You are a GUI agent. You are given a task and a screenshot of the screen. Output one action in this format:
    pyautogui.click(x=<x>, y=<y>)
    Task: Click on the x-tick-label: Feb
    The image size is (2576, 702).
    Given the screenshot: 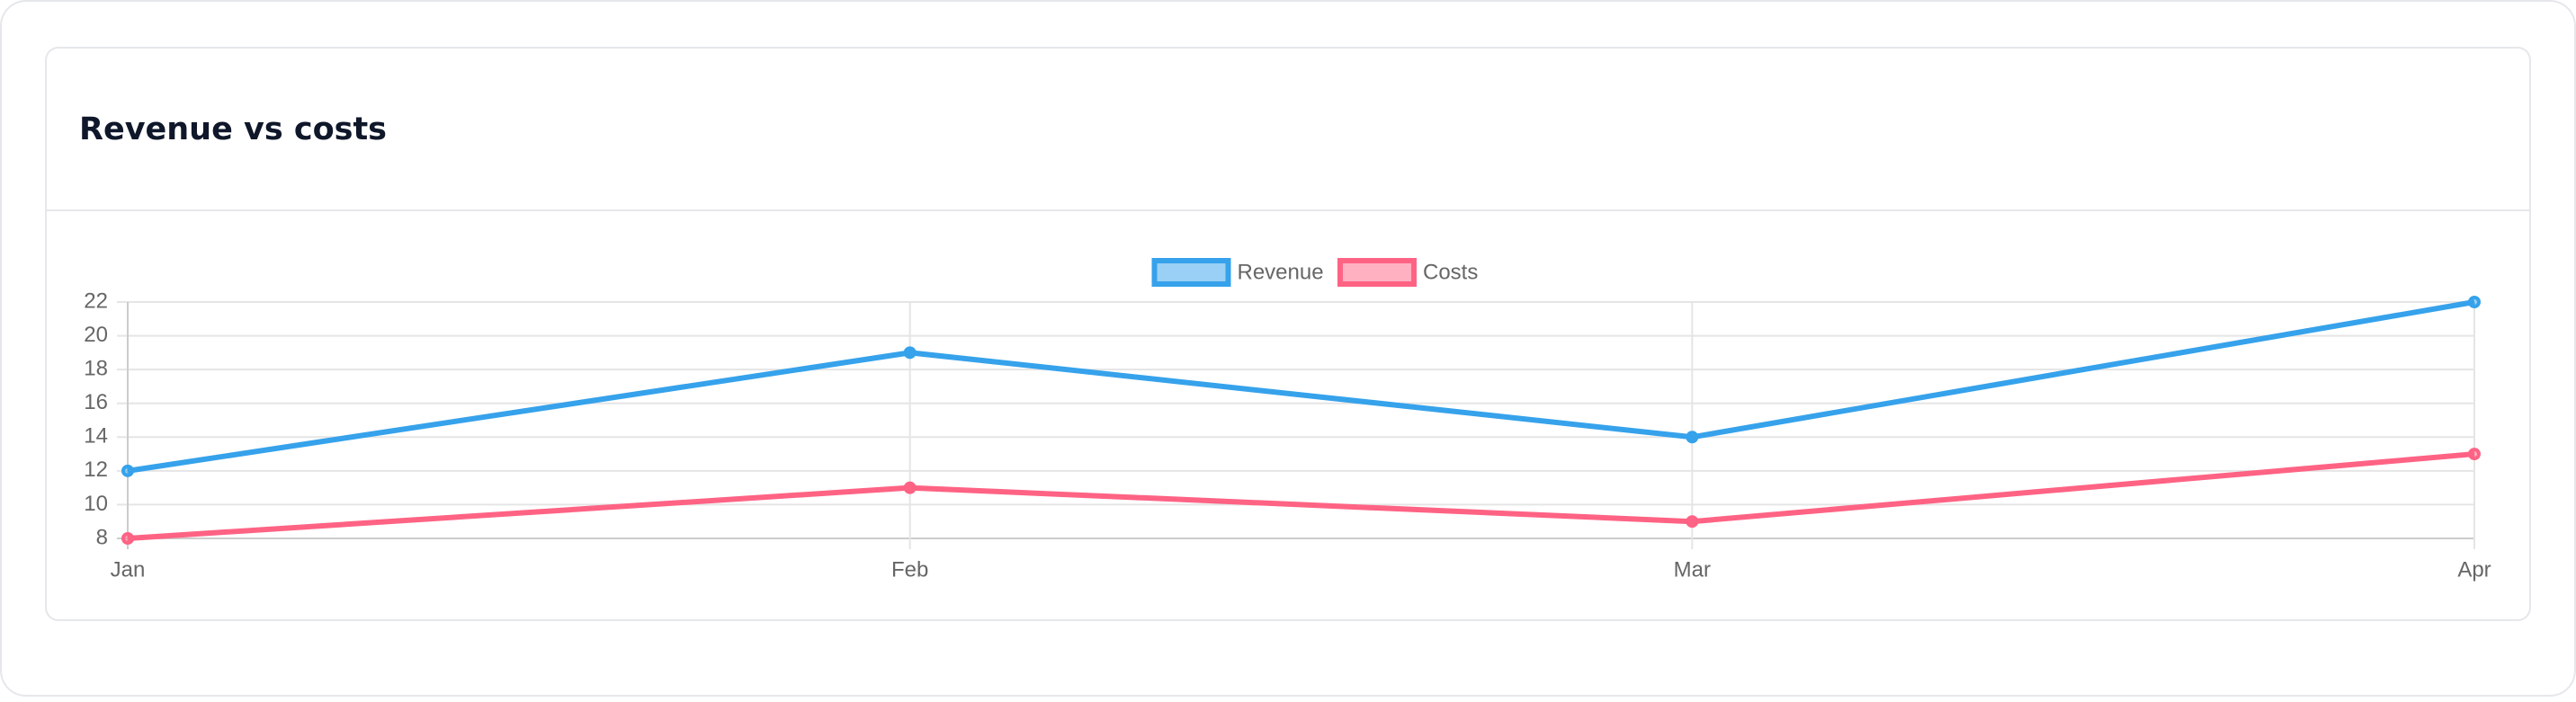 What is the action you would take?
    pyautogui.click(x=909, y=569)
    